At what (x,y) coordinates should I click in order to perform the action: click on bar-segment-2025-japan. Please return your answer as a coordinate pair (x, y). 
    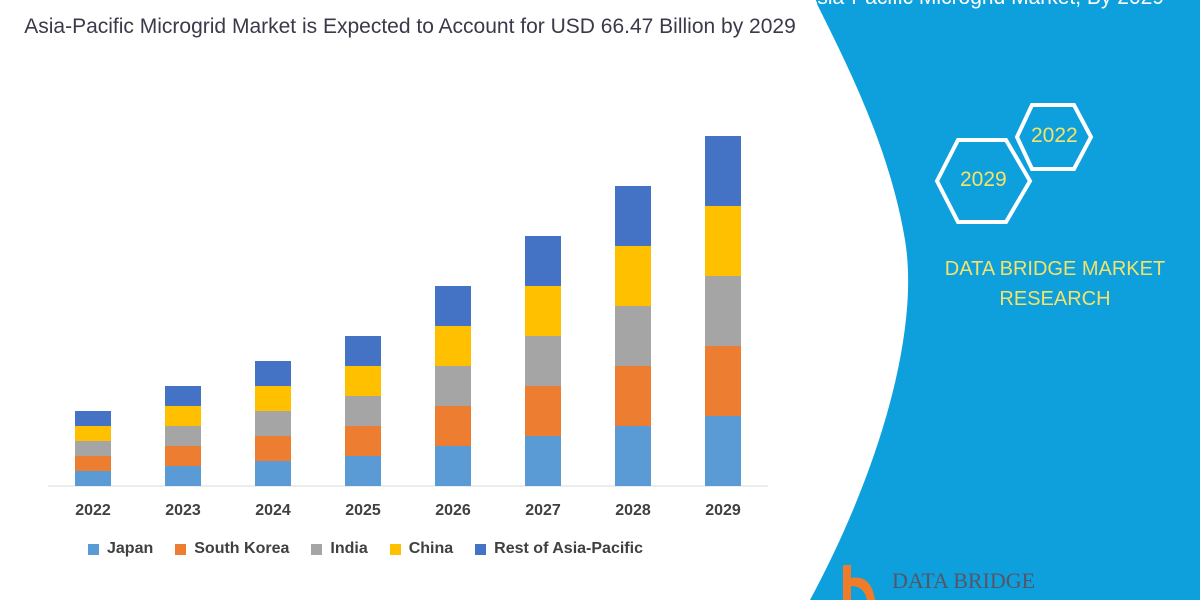
    Looking at the image, I should click on (363, 471).